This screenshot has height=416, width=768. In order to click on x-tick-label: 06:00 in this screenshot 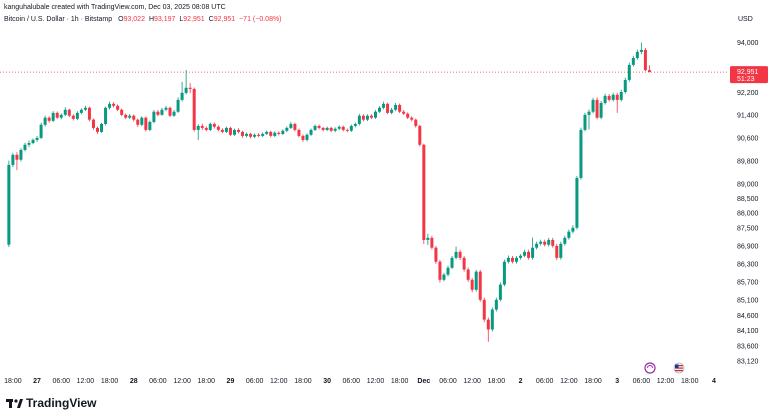, I will do `click(545, 381)`.